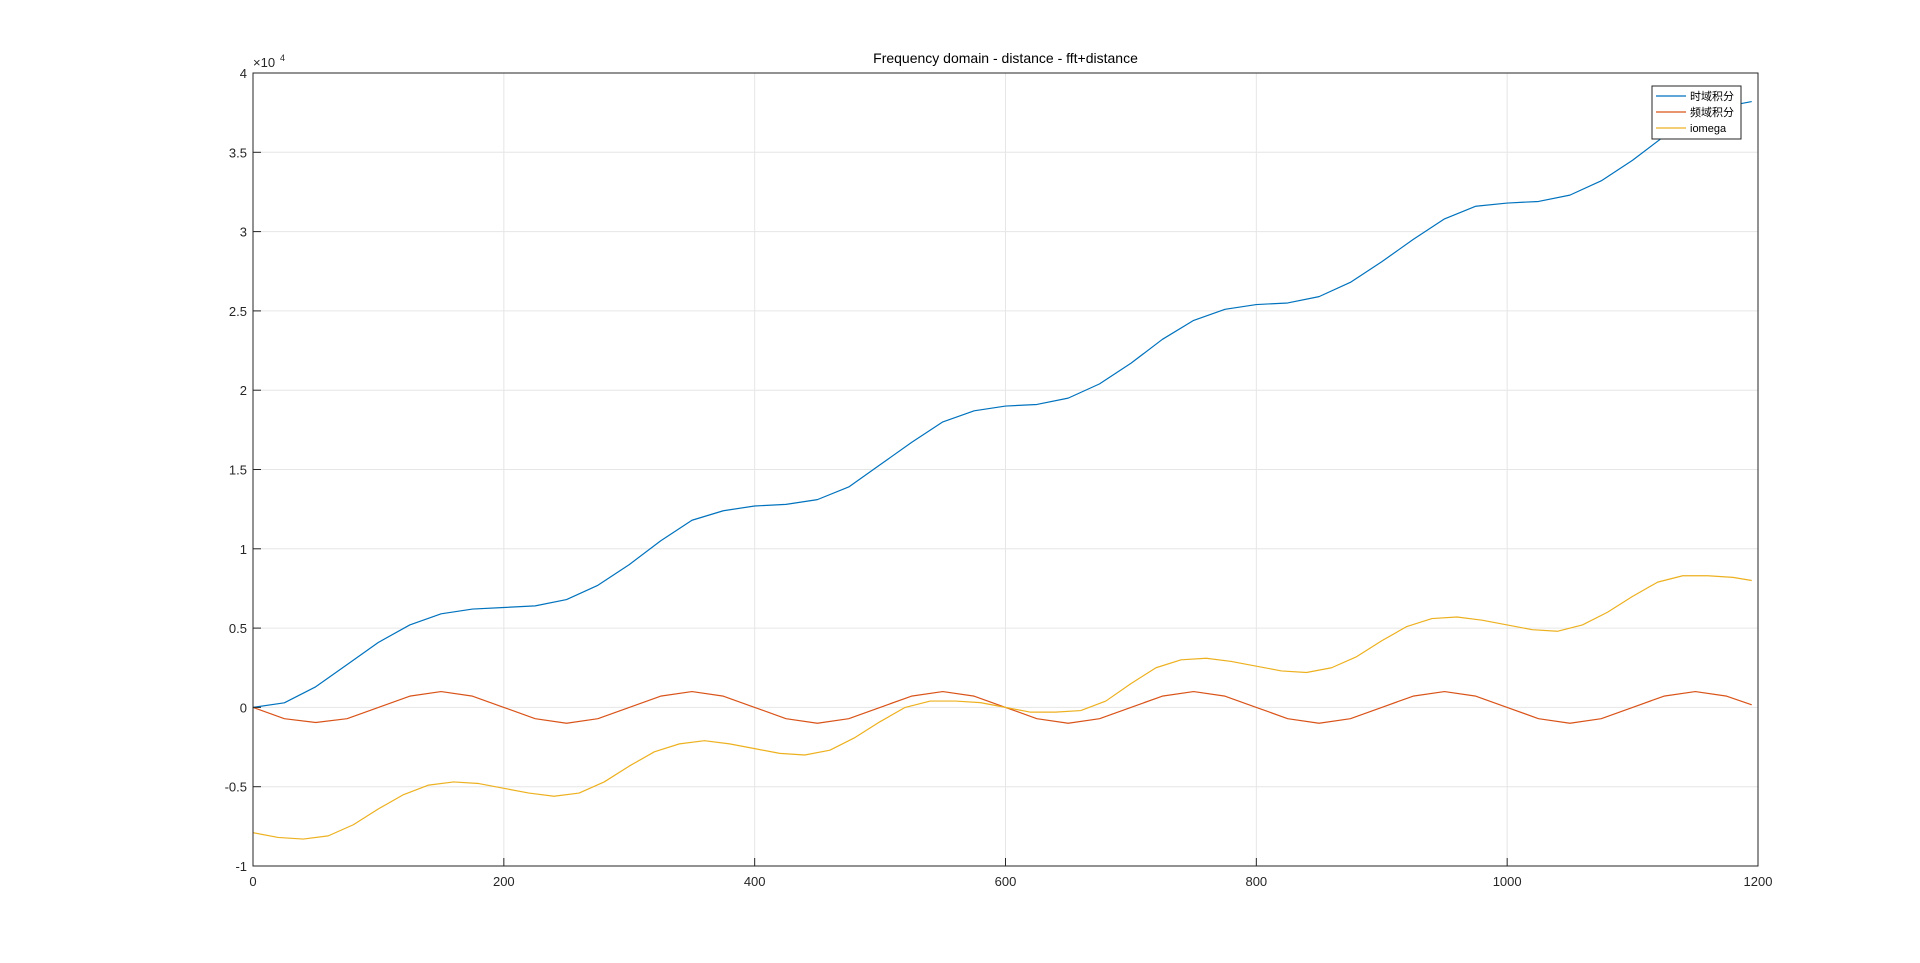 The width and height of the screenshot is (1920, 963). What do you see at coordinates (504, 881) in the screenshot?
I see `x-tick-label: 200` at bounding box center [504, 881].